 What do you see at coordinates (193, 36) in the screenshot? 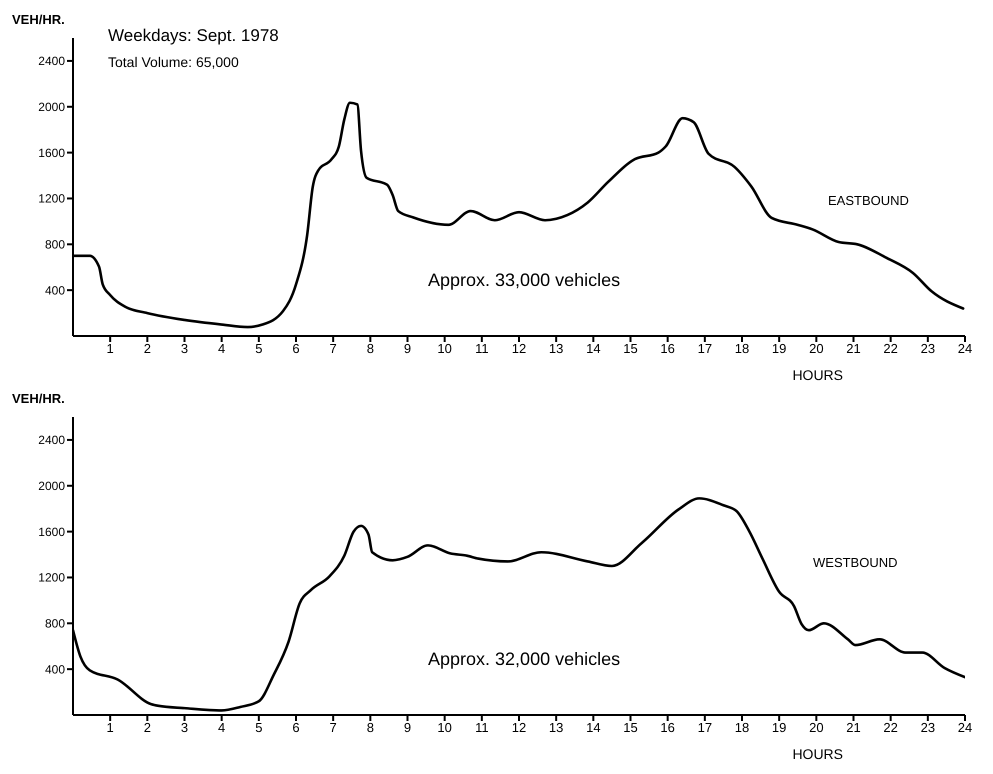
I see `annotation: Weekdays: Sept. 1978` at bounding box center [193, 36].